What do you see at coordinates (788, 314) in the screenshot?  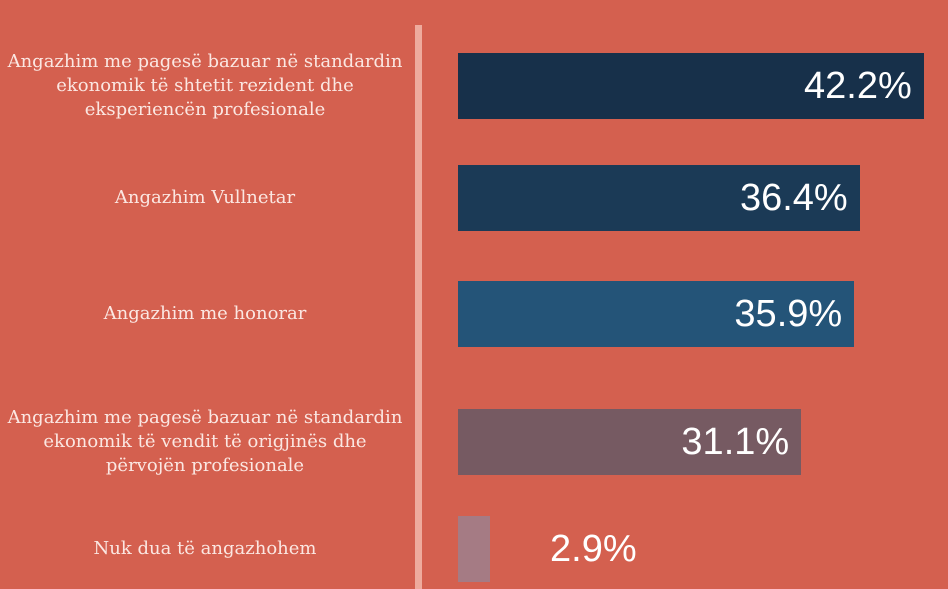 I see `value-label: 35.9%` at bounding box center [788, 314].